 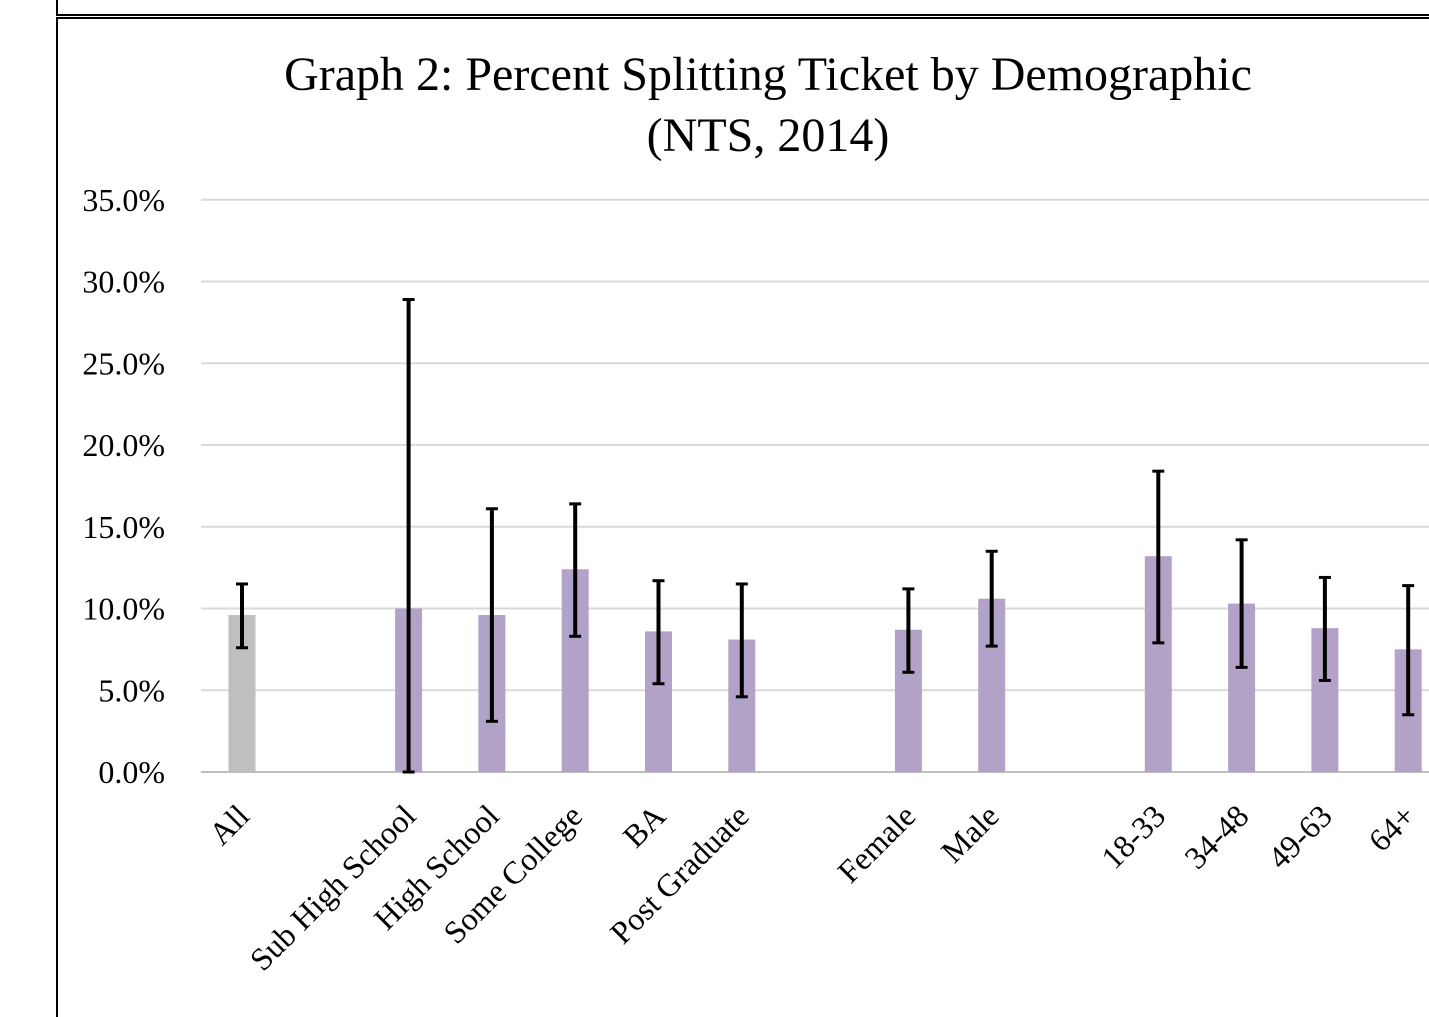 I want to click on upper-figure-border, so click(x=742, y=8).